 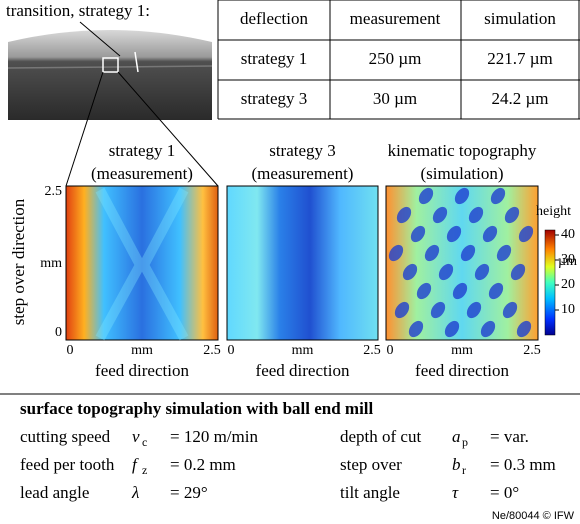 What do you see at coordinates (465, 442) in the screenshot?
I see `param-subscript: p` at bounding box center [465, 442].